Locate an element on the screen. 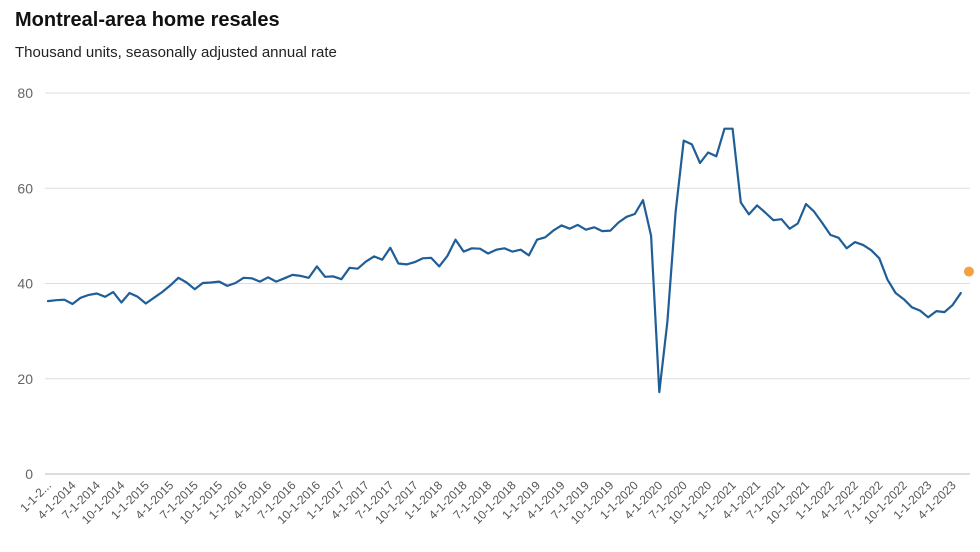 The width and height of the screenshot is (980, 552). data-point is located at coordinates (968, 271).